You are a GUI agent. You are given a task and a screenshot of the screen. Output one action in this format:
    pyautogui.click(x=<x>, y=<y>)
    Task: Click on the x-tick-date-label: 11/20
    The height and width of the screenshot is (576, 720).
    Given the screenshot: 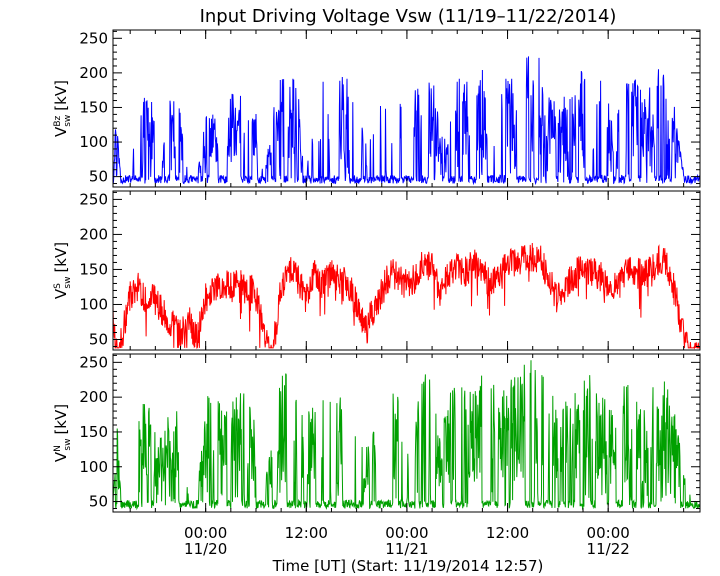 What is the action you would take?
    pyautogui.click(x=205, y=549)
    